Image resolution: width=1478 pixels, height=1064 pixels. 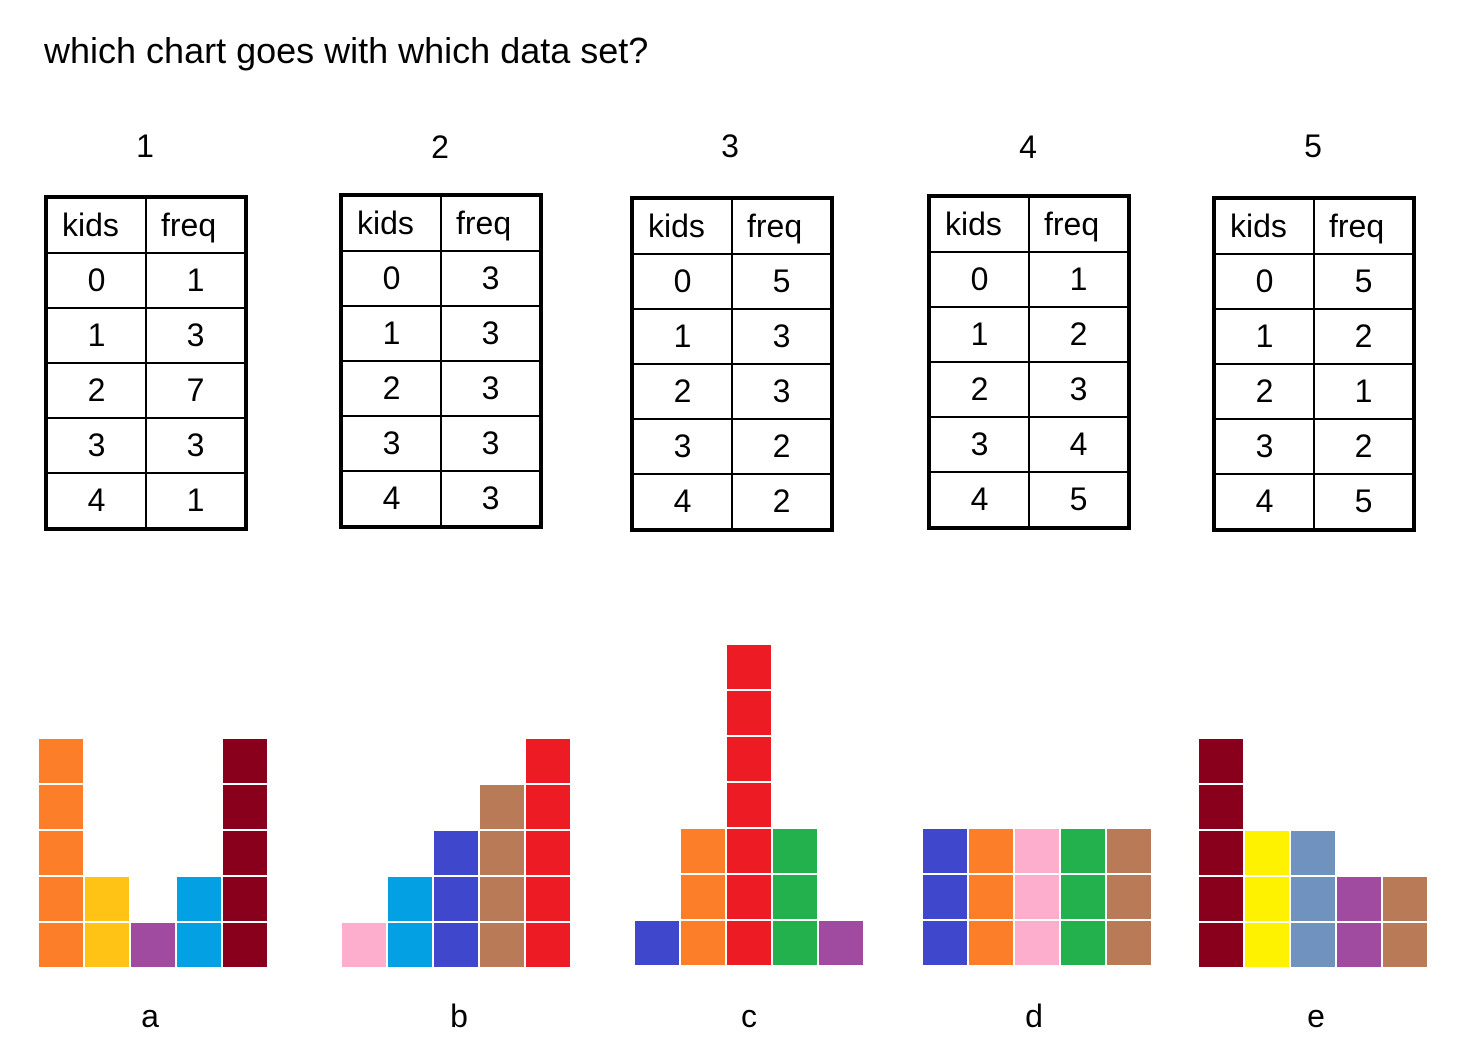 What do you see at coordinates (1313, 146) in the screenshot?
I see `dataset-5-number: 5` at bounding box center [1313, 146].